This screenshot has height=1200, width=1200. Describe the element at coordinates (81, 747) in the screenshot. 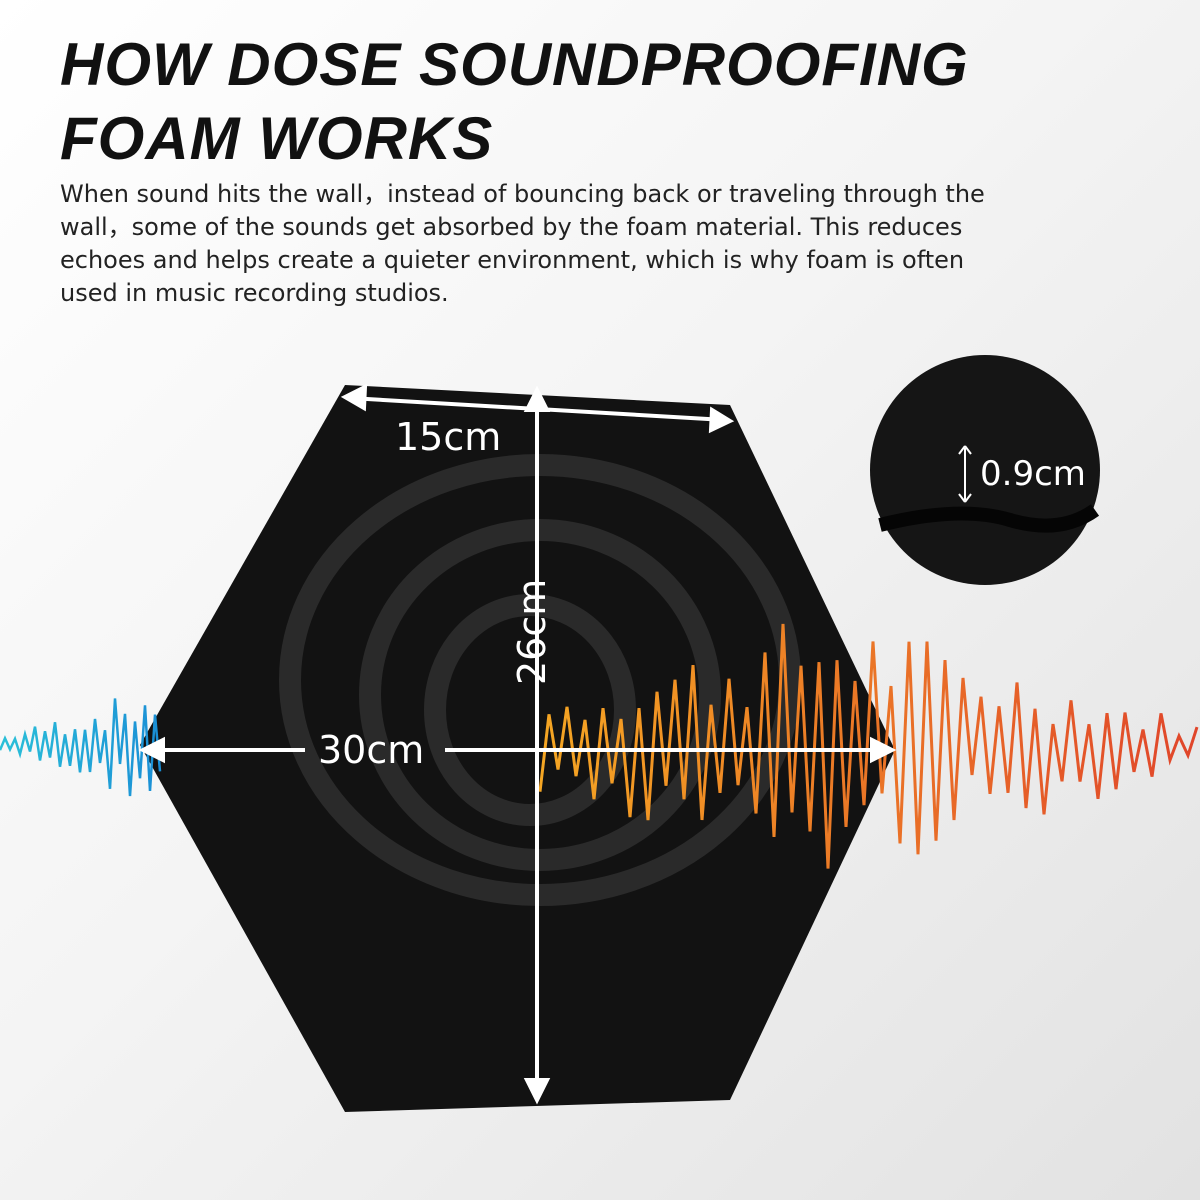

I see `incoming-sound-wave` at that location.